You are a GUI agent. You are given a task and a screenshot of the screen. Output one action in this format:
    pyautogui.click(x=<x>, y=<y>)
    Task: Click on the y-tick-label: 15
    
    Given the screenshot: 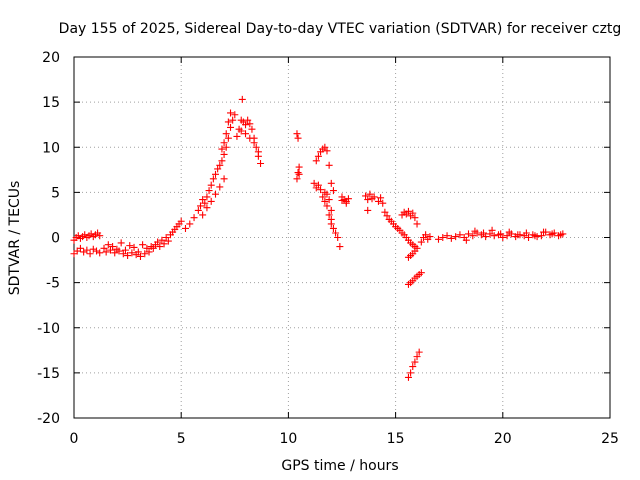 What is the action you would take?
    pyautogui.click(x=51, y=103)
    